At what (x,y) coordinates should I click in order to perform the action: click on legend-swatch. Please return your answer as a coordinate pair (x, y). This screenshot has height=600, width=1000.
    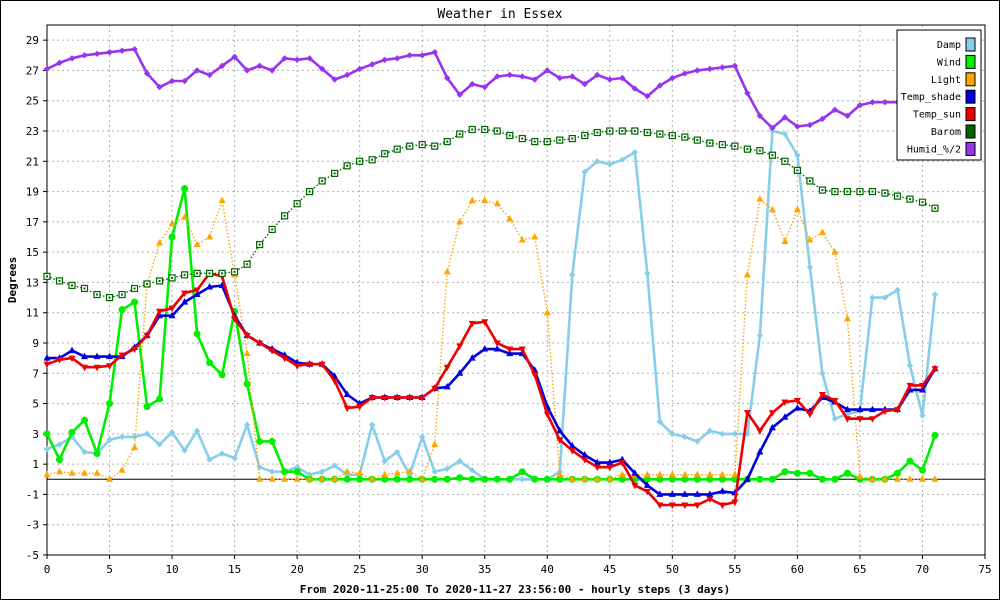
    Looking at the image, I should click on (970, 61).